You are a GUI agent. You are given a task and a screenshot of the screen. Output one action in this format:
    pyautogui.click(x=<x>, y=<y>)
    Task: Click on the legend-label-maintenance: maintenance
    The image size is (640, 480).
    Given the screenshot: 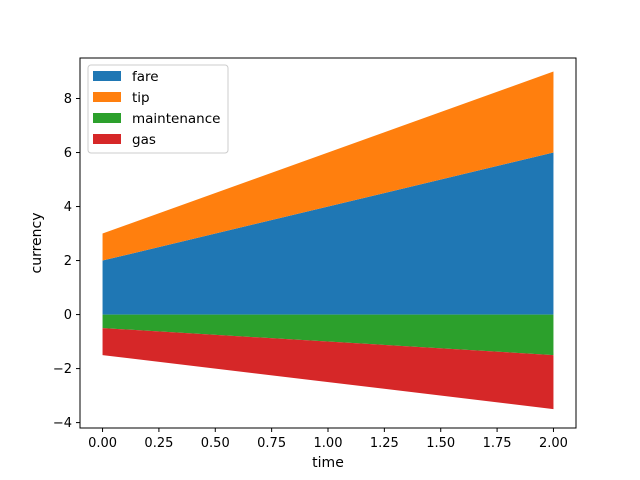 What is the action you would take?
    pyautogui.click(x=176, y=119)
    